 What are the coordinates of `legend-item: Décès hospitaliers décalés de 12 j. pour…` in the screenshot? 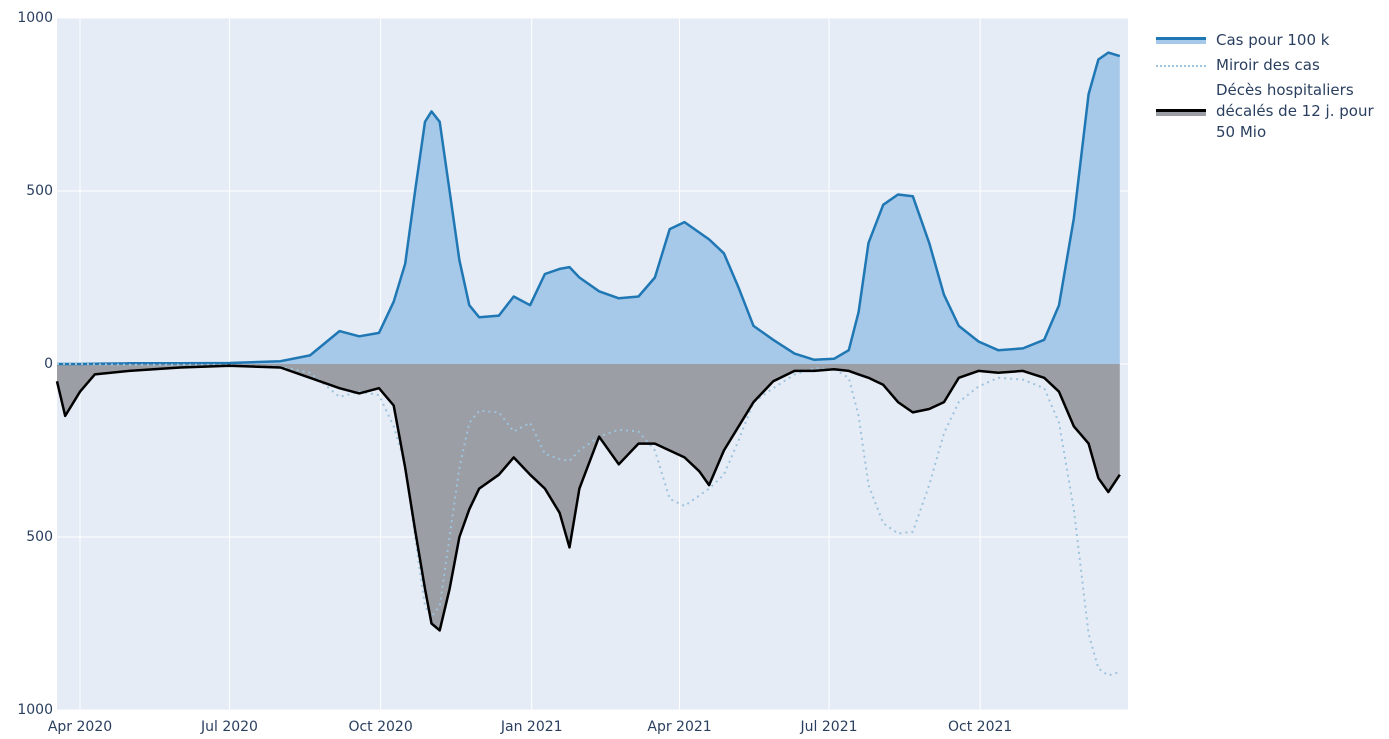 It's located at (1263, 111).